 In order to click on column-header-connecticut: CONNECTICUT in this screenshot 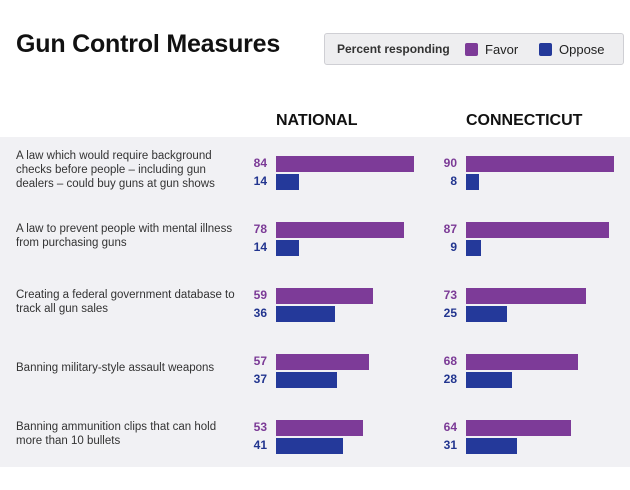, I will do `click(524, 120)`.